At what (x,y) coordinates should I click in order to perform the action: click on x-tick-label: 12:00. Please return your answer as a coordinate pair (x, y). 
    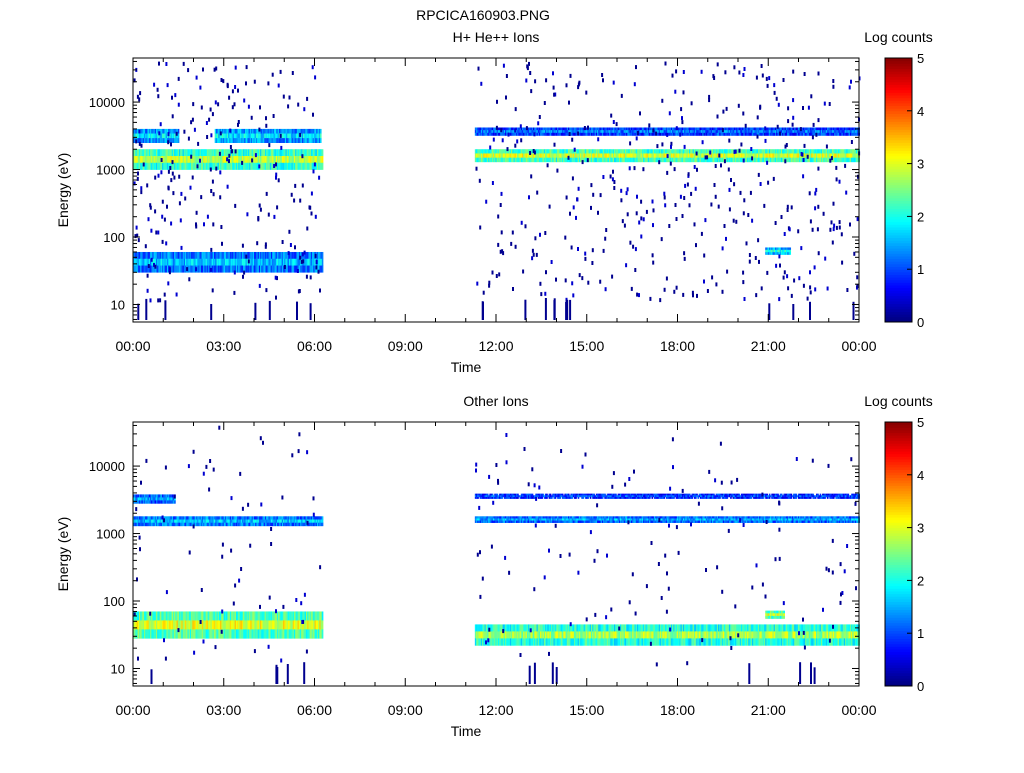
    Looking at the image, I should click on (495, 346).